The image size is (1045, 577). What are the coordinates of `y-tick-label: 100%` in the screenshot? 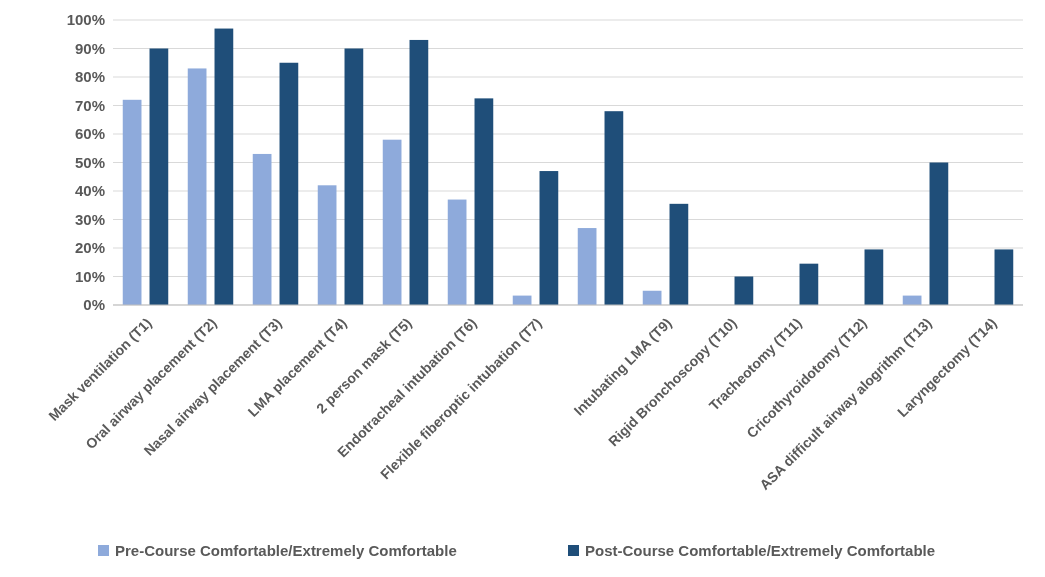 It's located at (85, 20).